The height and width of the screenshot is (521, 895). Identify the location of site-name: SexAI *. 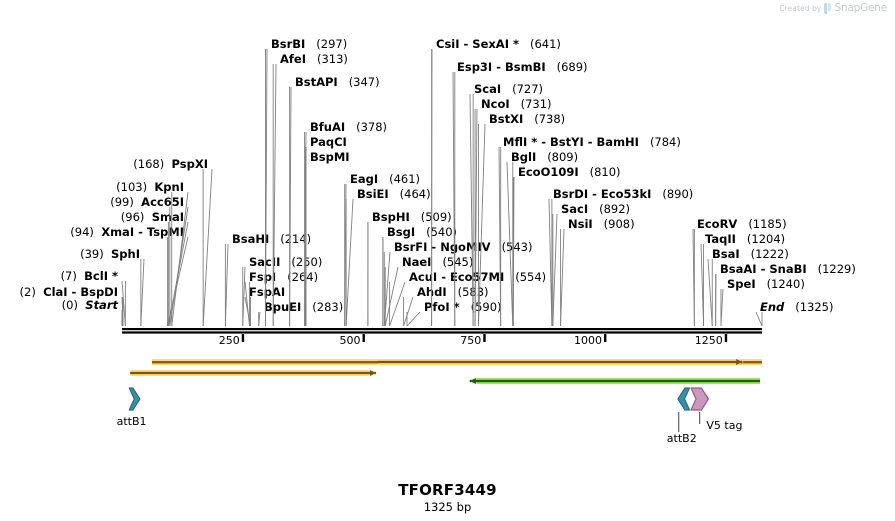
(495, 44).